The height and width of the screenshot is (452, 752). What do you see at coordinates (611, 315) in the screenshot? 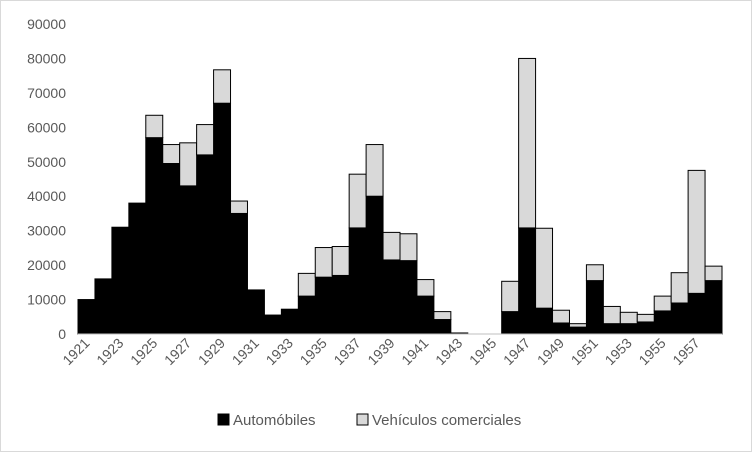
I see `bar-commercial-1952` at bounding box center [611, 315].